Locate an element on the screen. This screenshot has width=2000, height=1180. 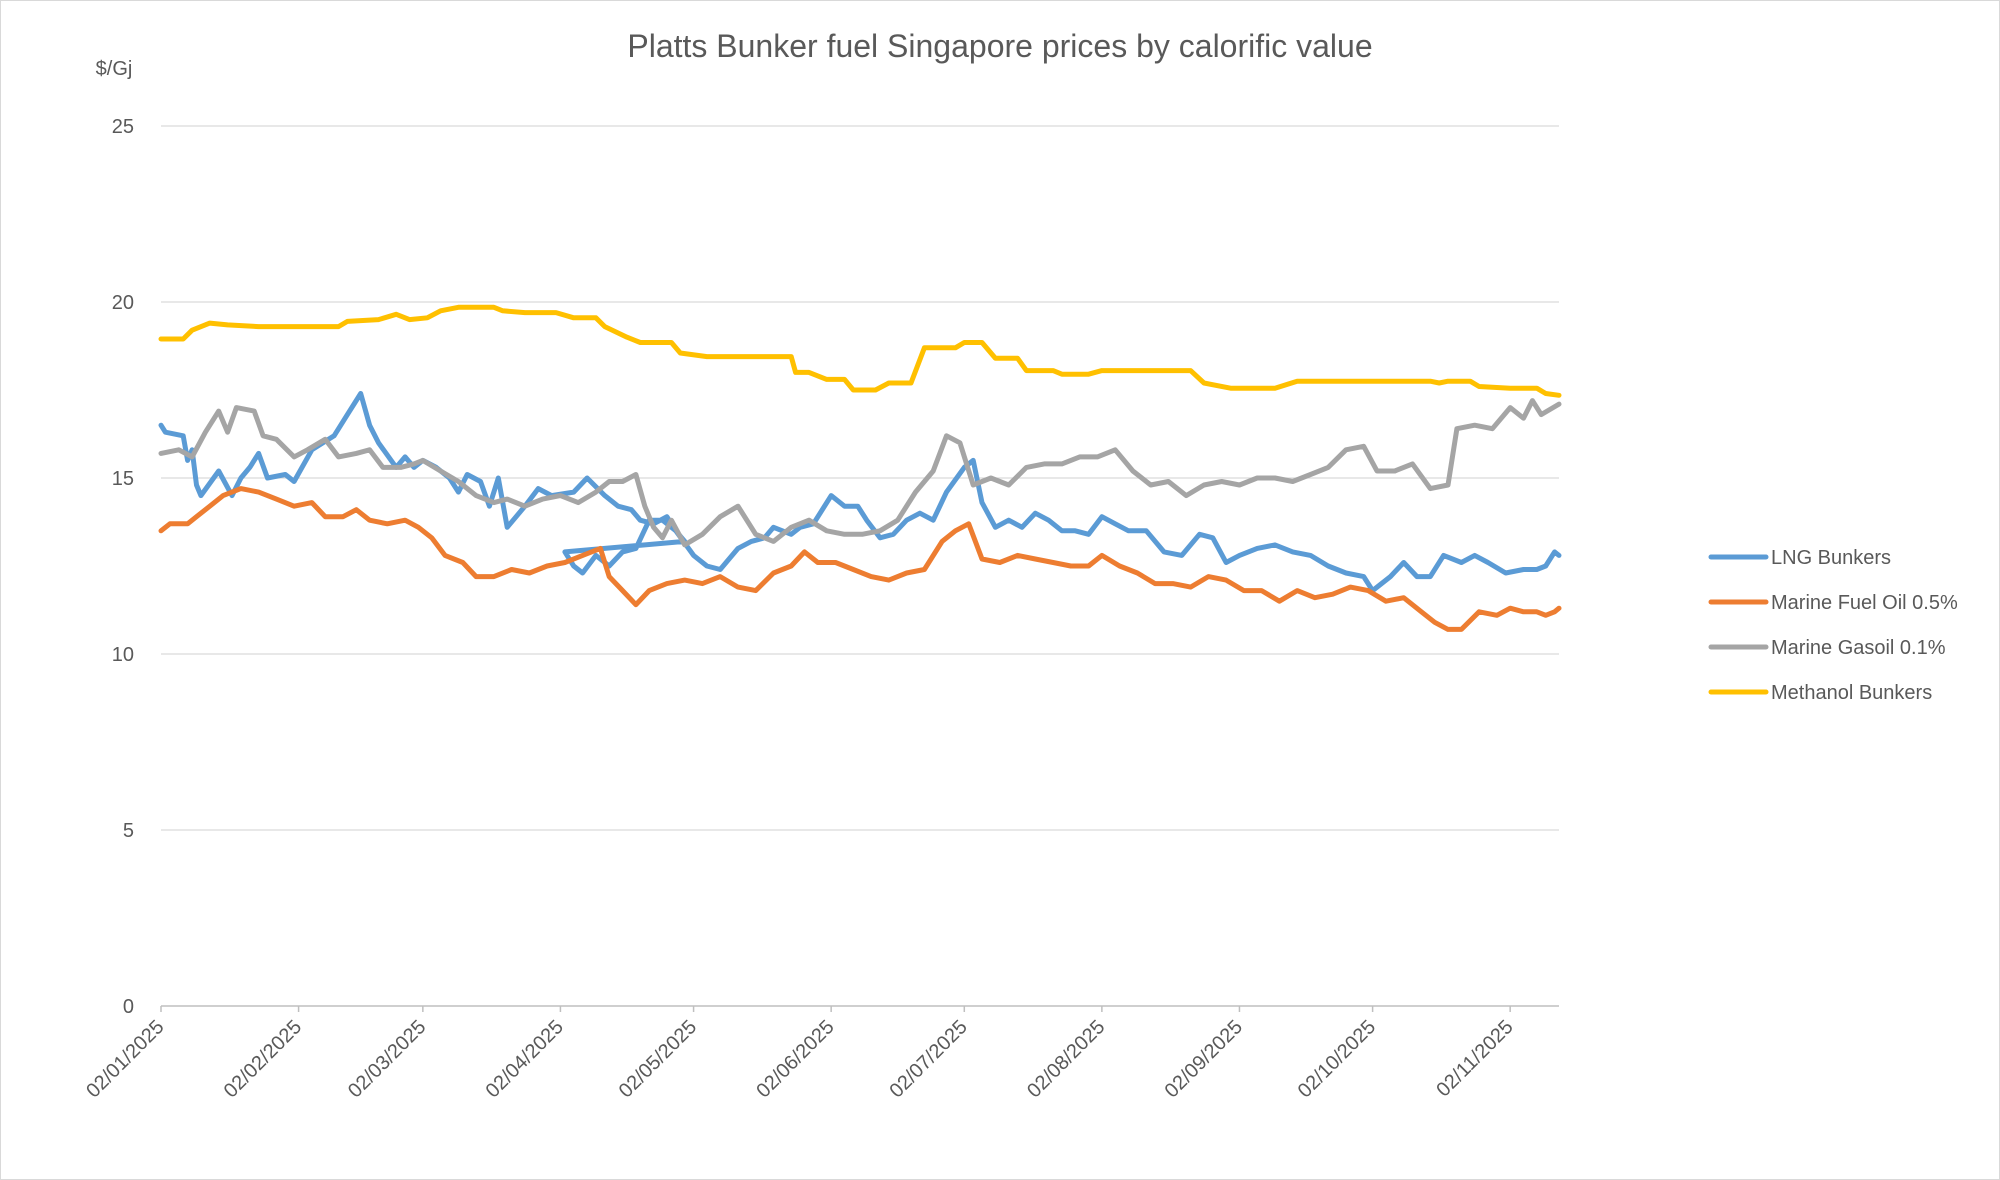
y-tick-label: 5 is located at coordinates (128, 831).